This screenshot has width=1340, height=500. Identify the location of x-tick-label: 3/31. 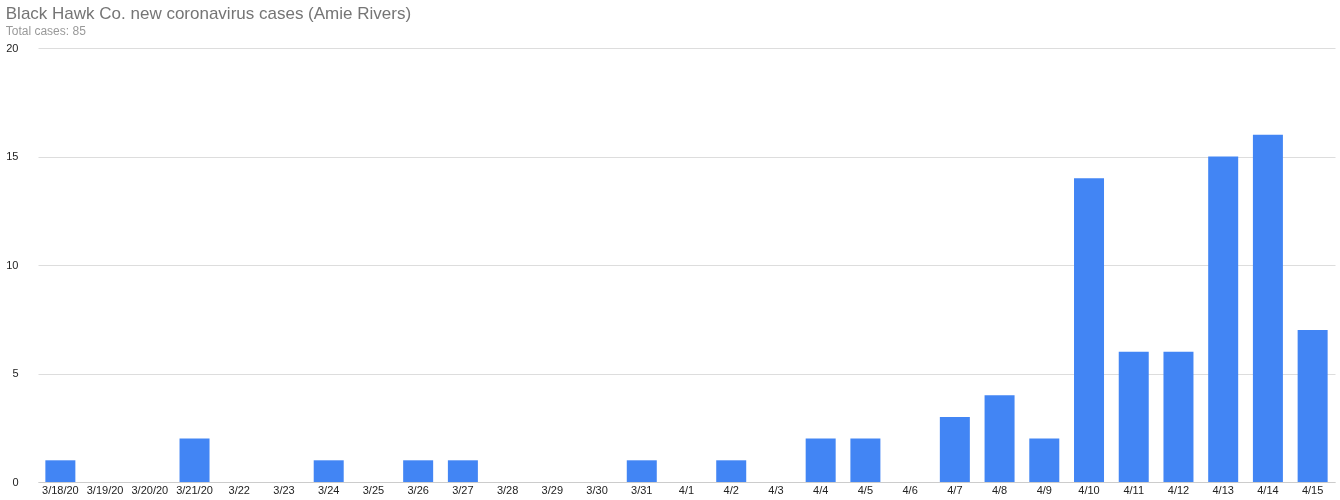
(642, 489).